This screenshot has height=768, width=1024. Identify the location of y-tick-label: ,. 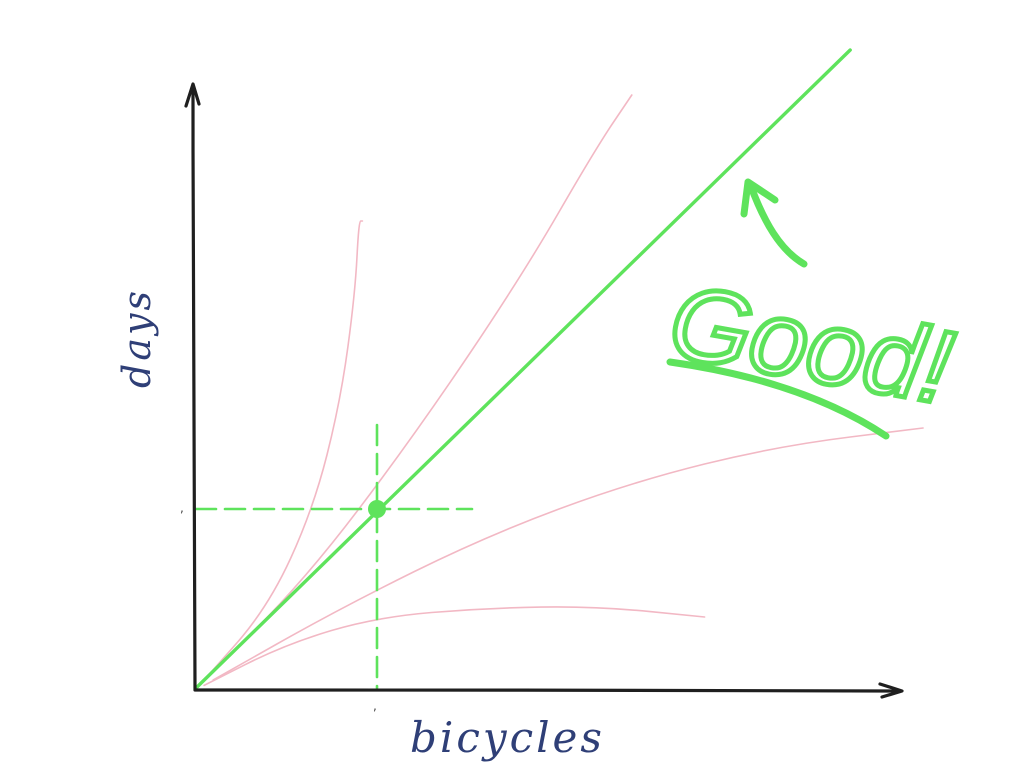
(182, 508).